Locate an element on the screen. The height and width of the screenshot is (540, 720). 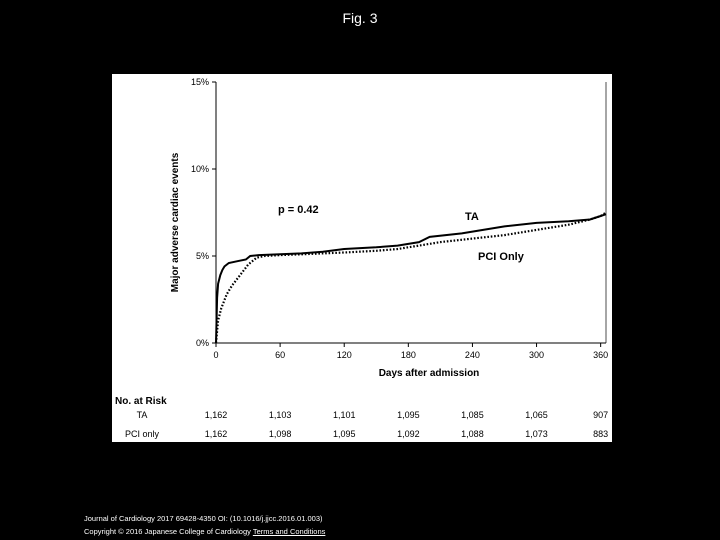
x-tick-label: 240 is located at coordinates (472, 355).